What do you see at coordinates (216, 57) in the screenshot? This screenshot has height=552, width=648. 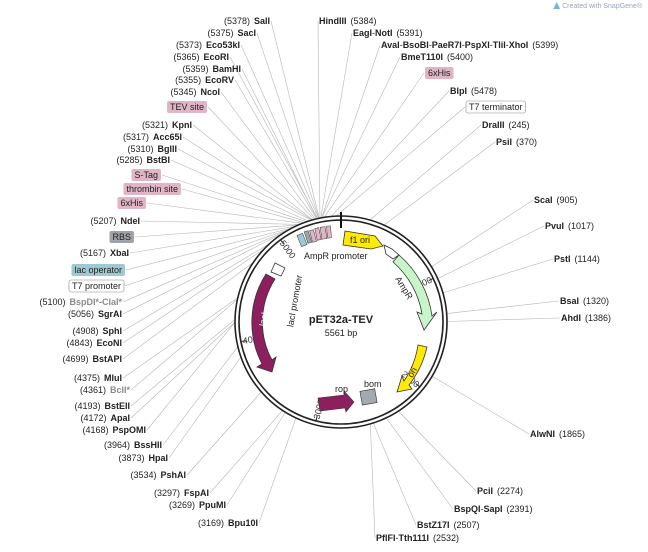 I see `enzyme-name: EcoRI` at bounding box center [216, 57].